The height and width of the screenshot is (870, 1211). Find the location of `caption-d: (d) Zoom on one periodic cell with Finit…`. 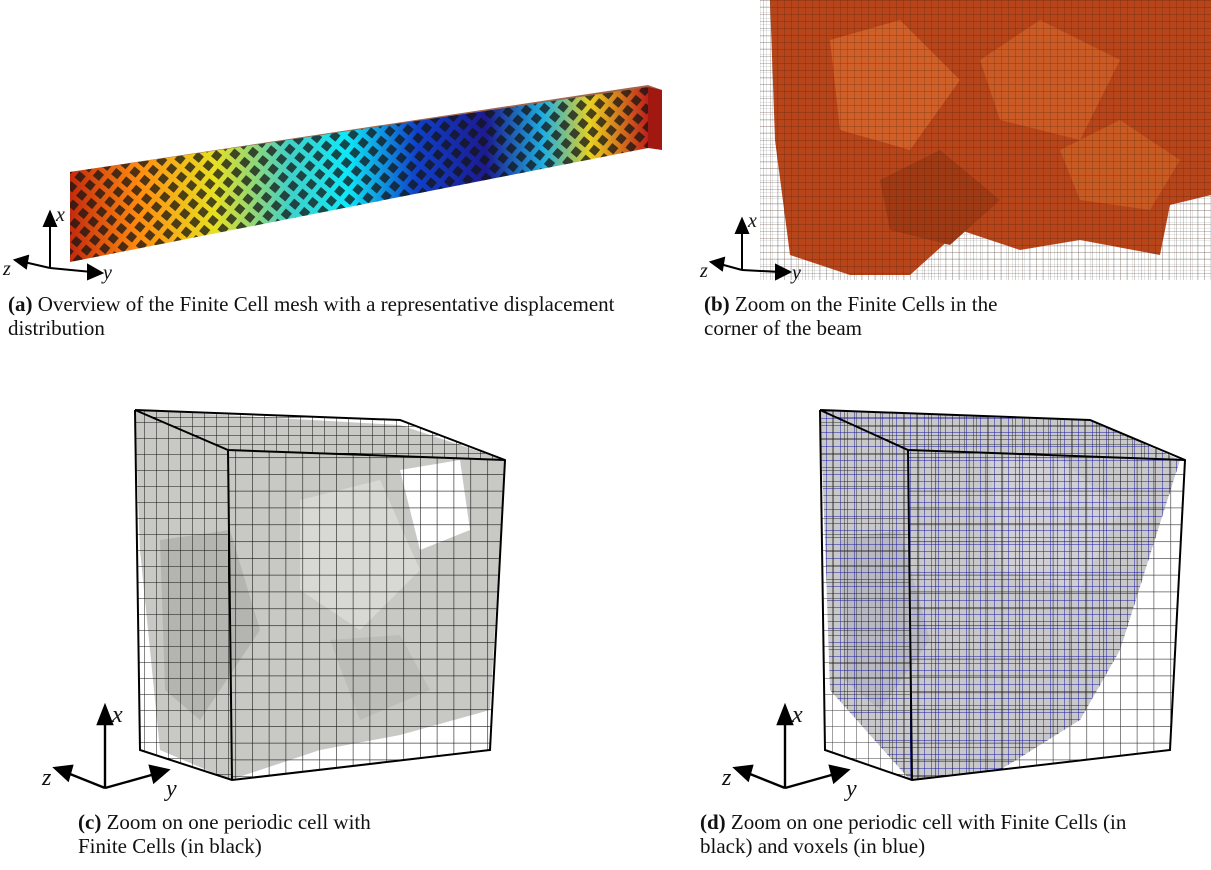

caption-d: (d) Zoom on one periodic cell with Finit… is located at coordinates (940, 834).